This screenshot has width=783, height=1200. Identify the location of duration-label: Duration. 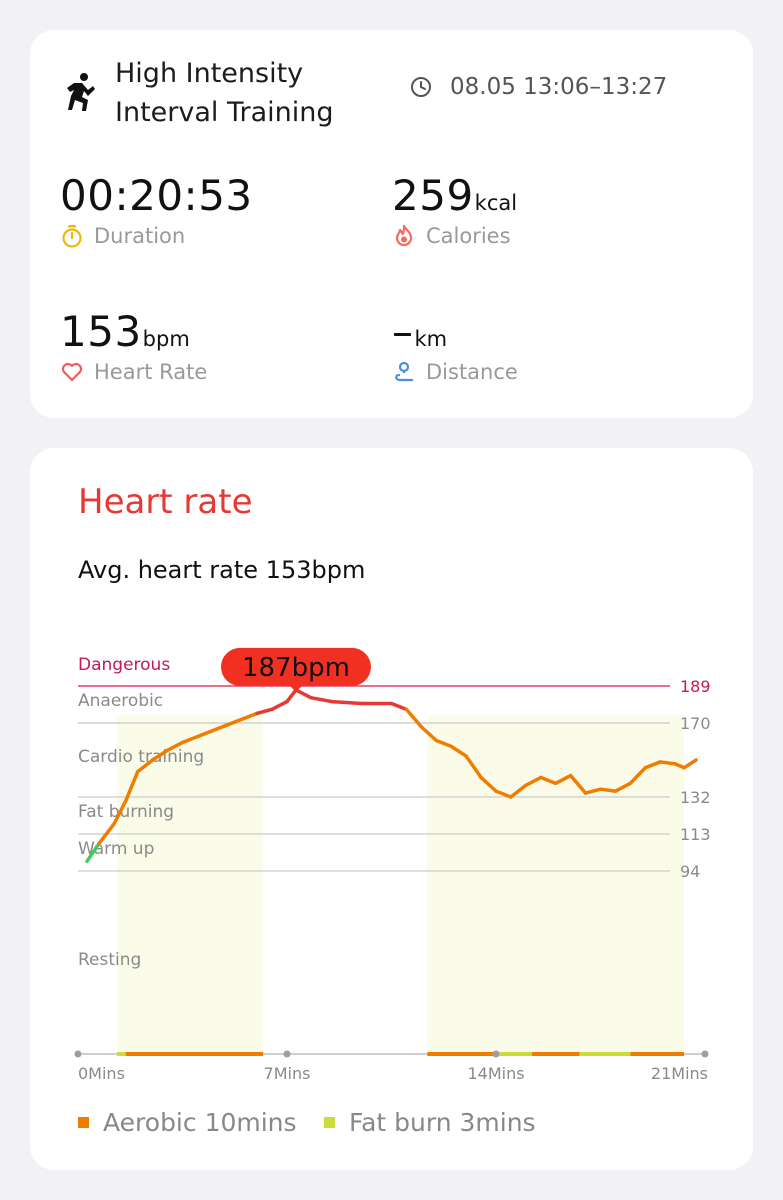
(140, 236).